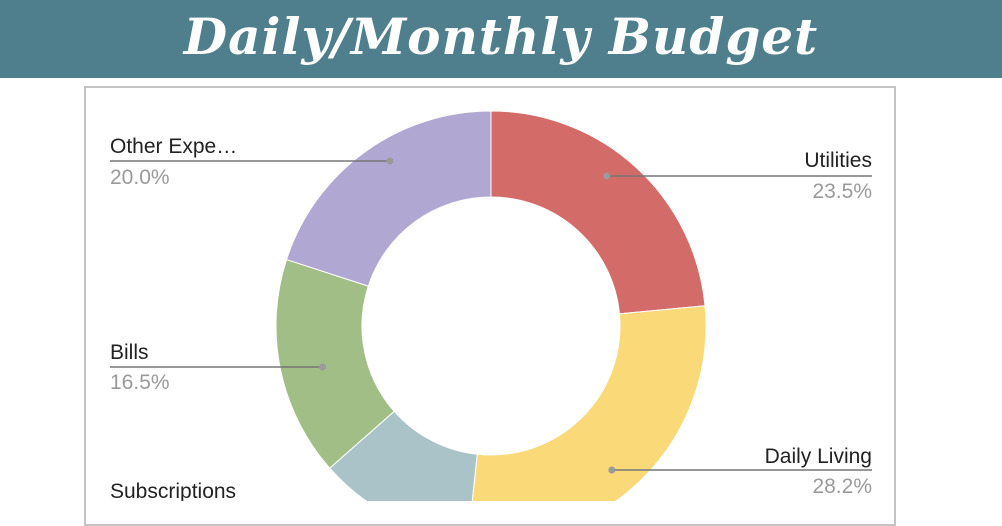 Image resolution: width=1002 pixels, height=526 pixels. Describe the element at coordinates (612, 470) in the screenshot. I see `leader-dot-daily-living` at that location.